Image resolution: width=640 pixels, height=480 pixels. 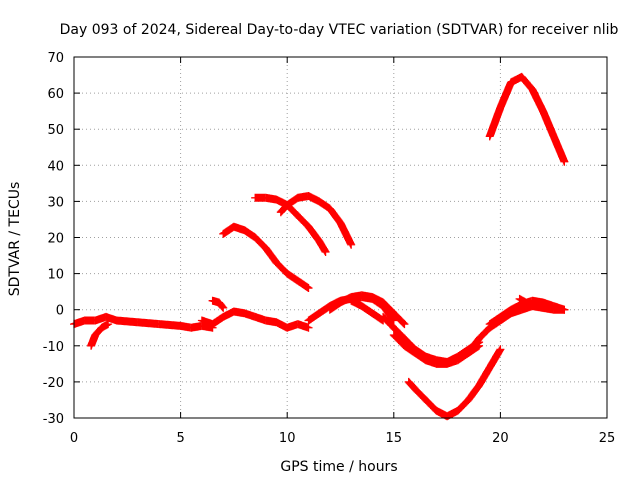 What do you see at coordinates (143, 322) in the screenshot?
I see `series-arc-baseline-early` at bounding box center [143, 322].